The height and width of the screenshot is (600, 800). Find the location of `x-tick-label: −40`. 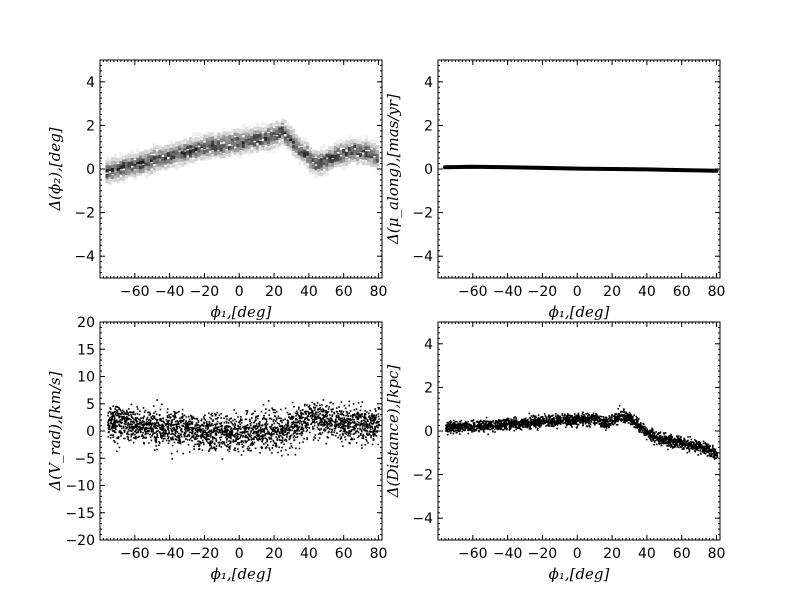

x-tick-label: −40 is located at coordinates (508, 554).